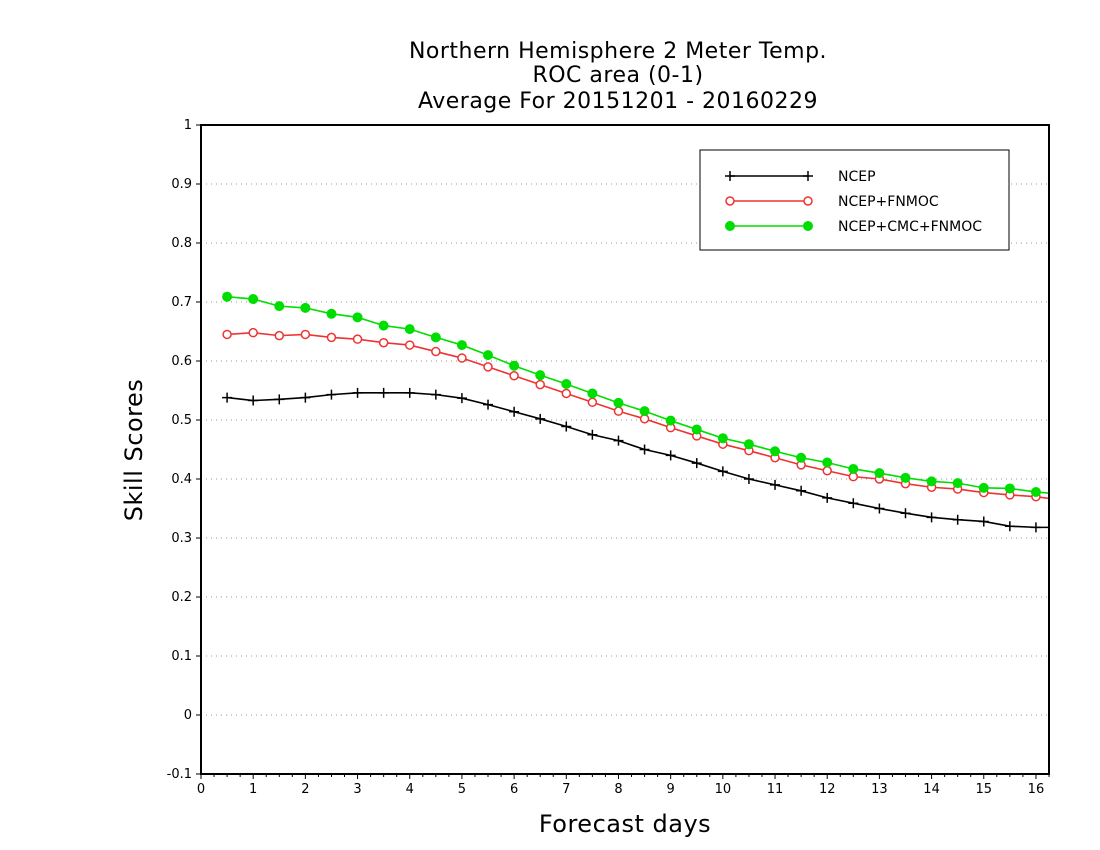 The width and height of the screenshot is (1100, 850). Describe the element at coordinates (671, 789) in the screenshot. I see `x-tick-label: 9` at that location.